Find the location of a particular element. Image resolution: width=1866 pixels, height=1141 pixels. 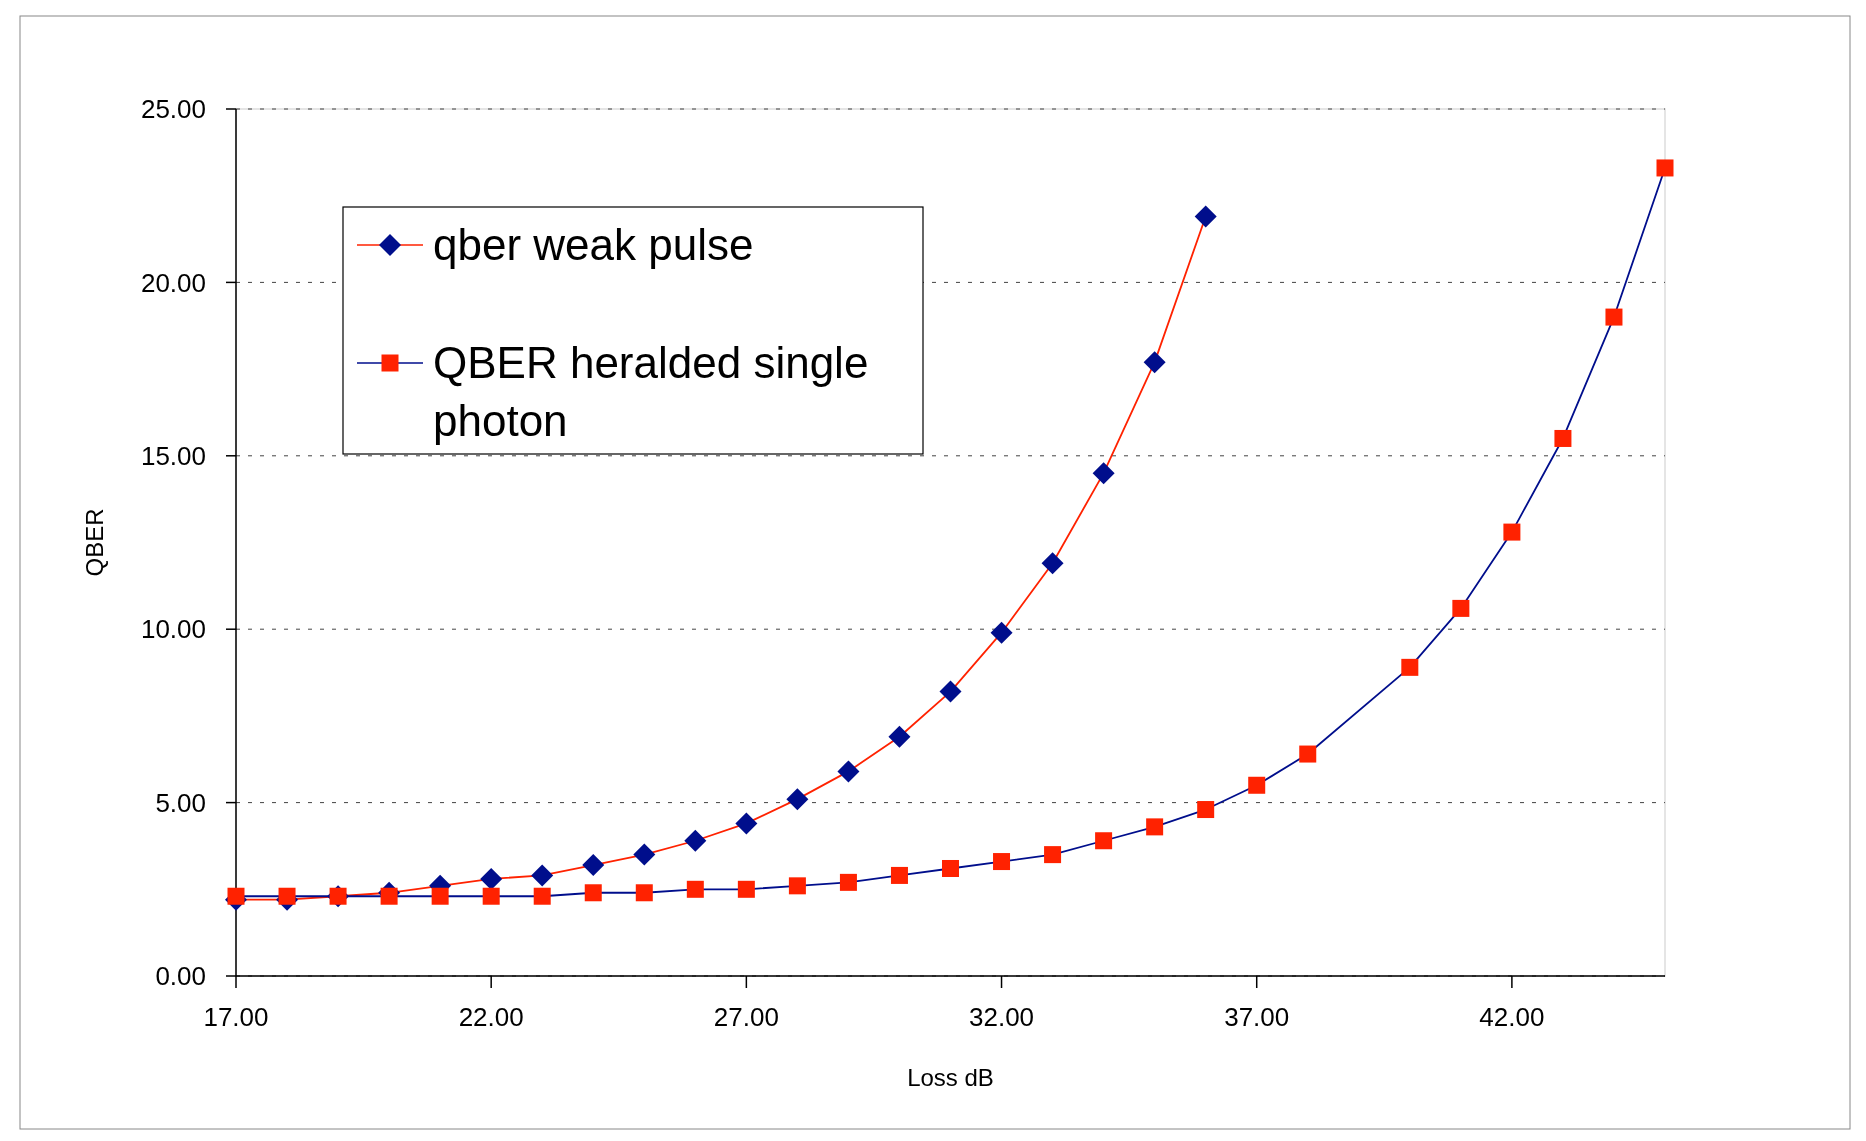

x-tick-label: 27.00 is located at coordinates (746, 1017).